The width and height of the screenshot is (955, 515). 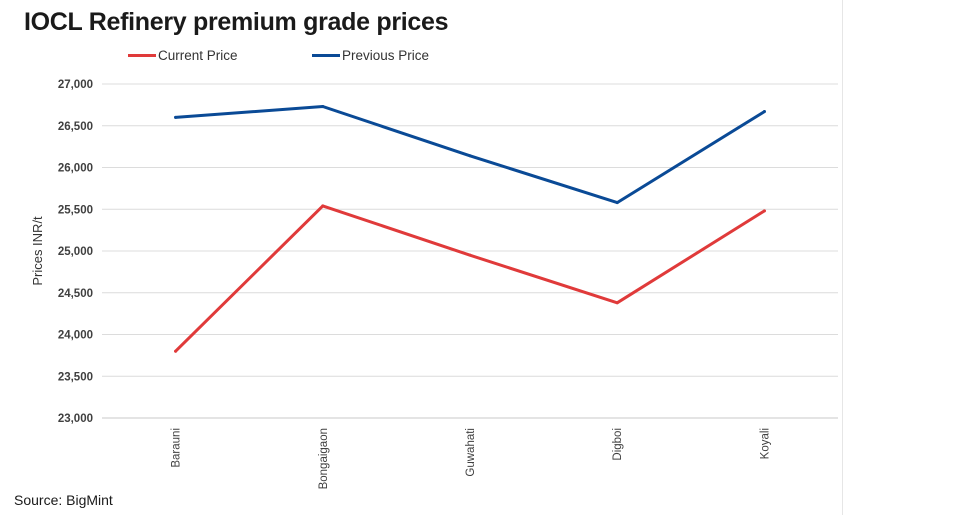 I want to click on legend-swatch-current-price, so click(x=142, y=55).